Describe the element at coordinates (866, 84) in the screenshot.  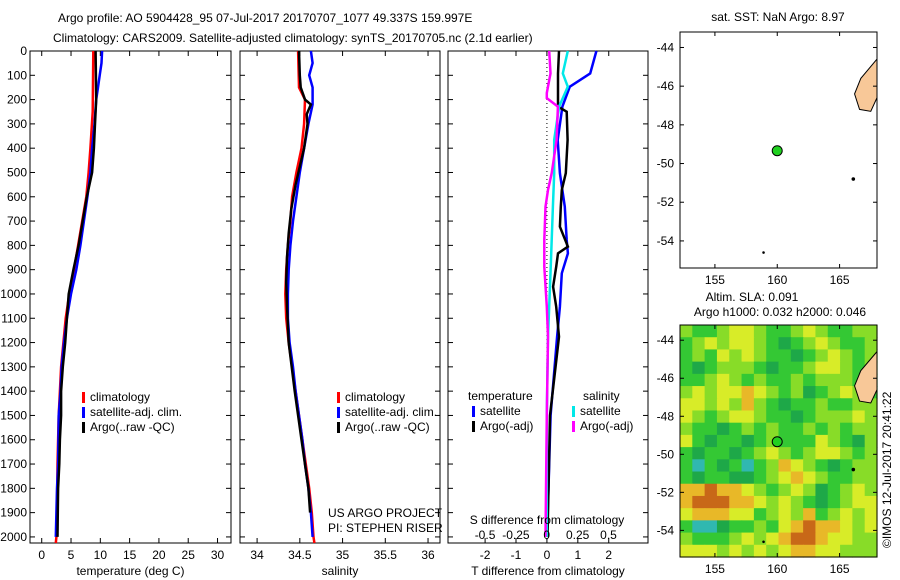
I see `land-new-zealand` at that location.